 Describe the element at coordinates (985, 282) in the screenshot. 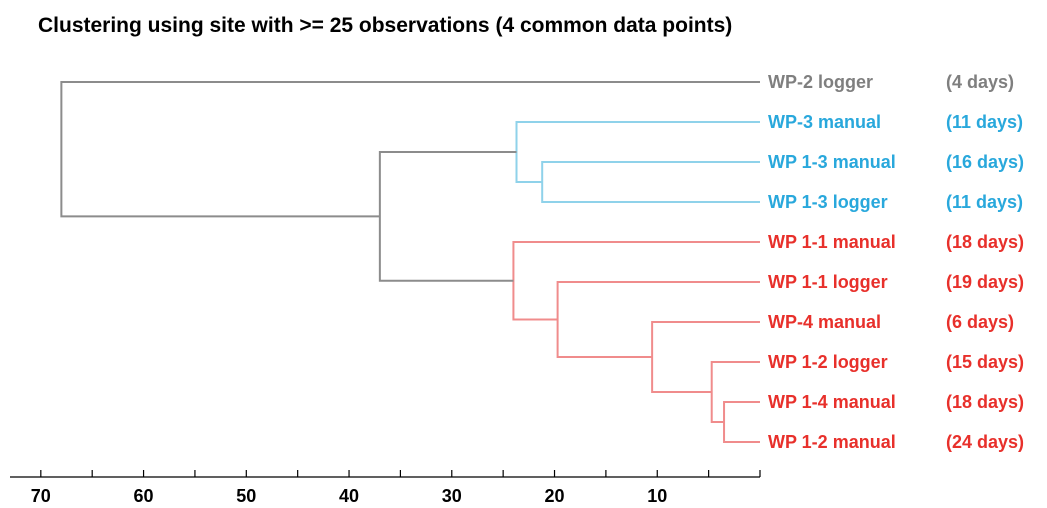

I see `leaf-days: (19 days)` at that location.